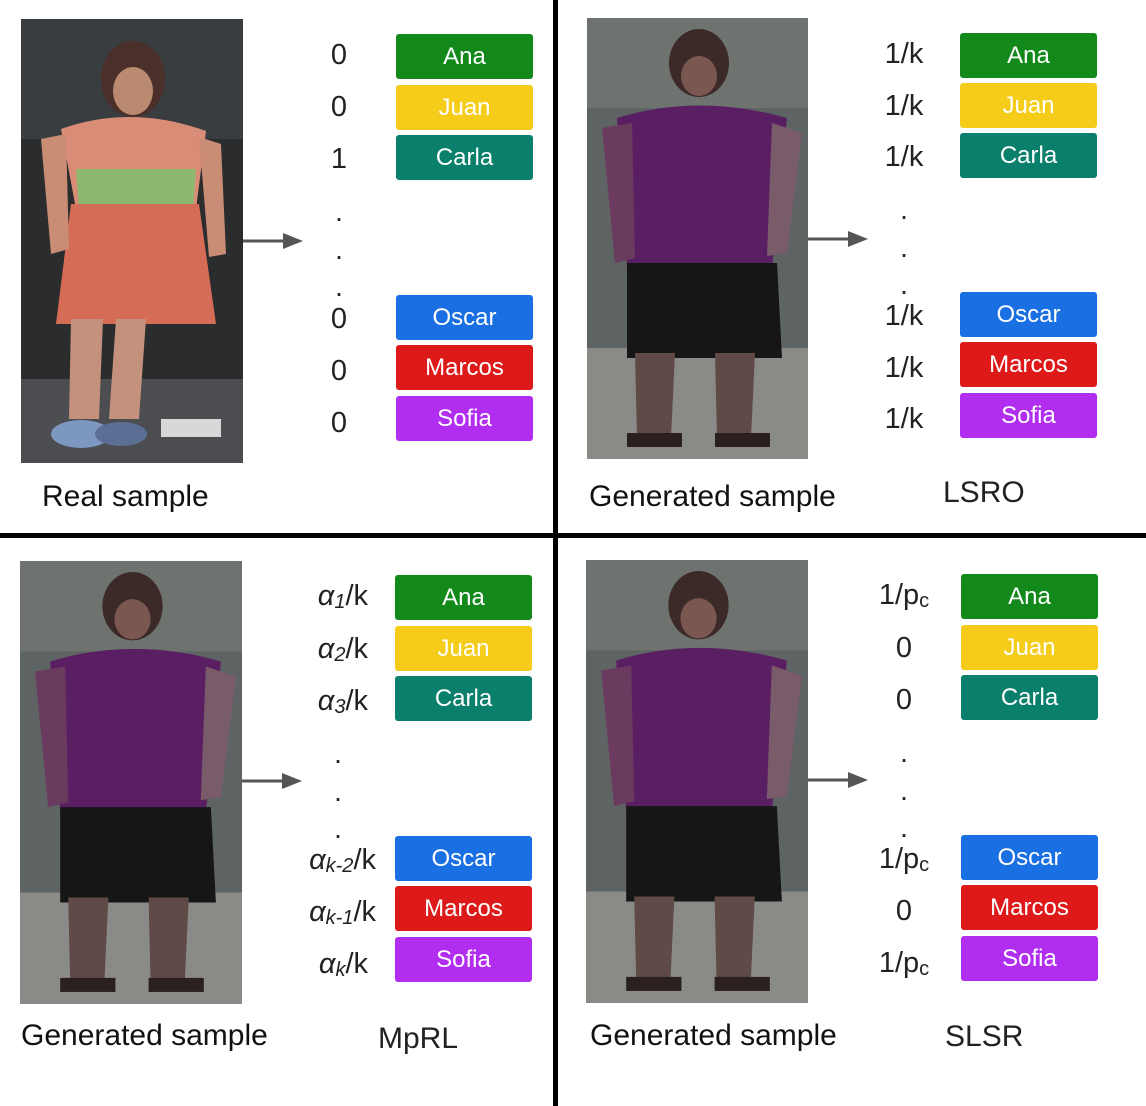  I want to click on mprl-method-name: MpRL, so click(418, 1038).